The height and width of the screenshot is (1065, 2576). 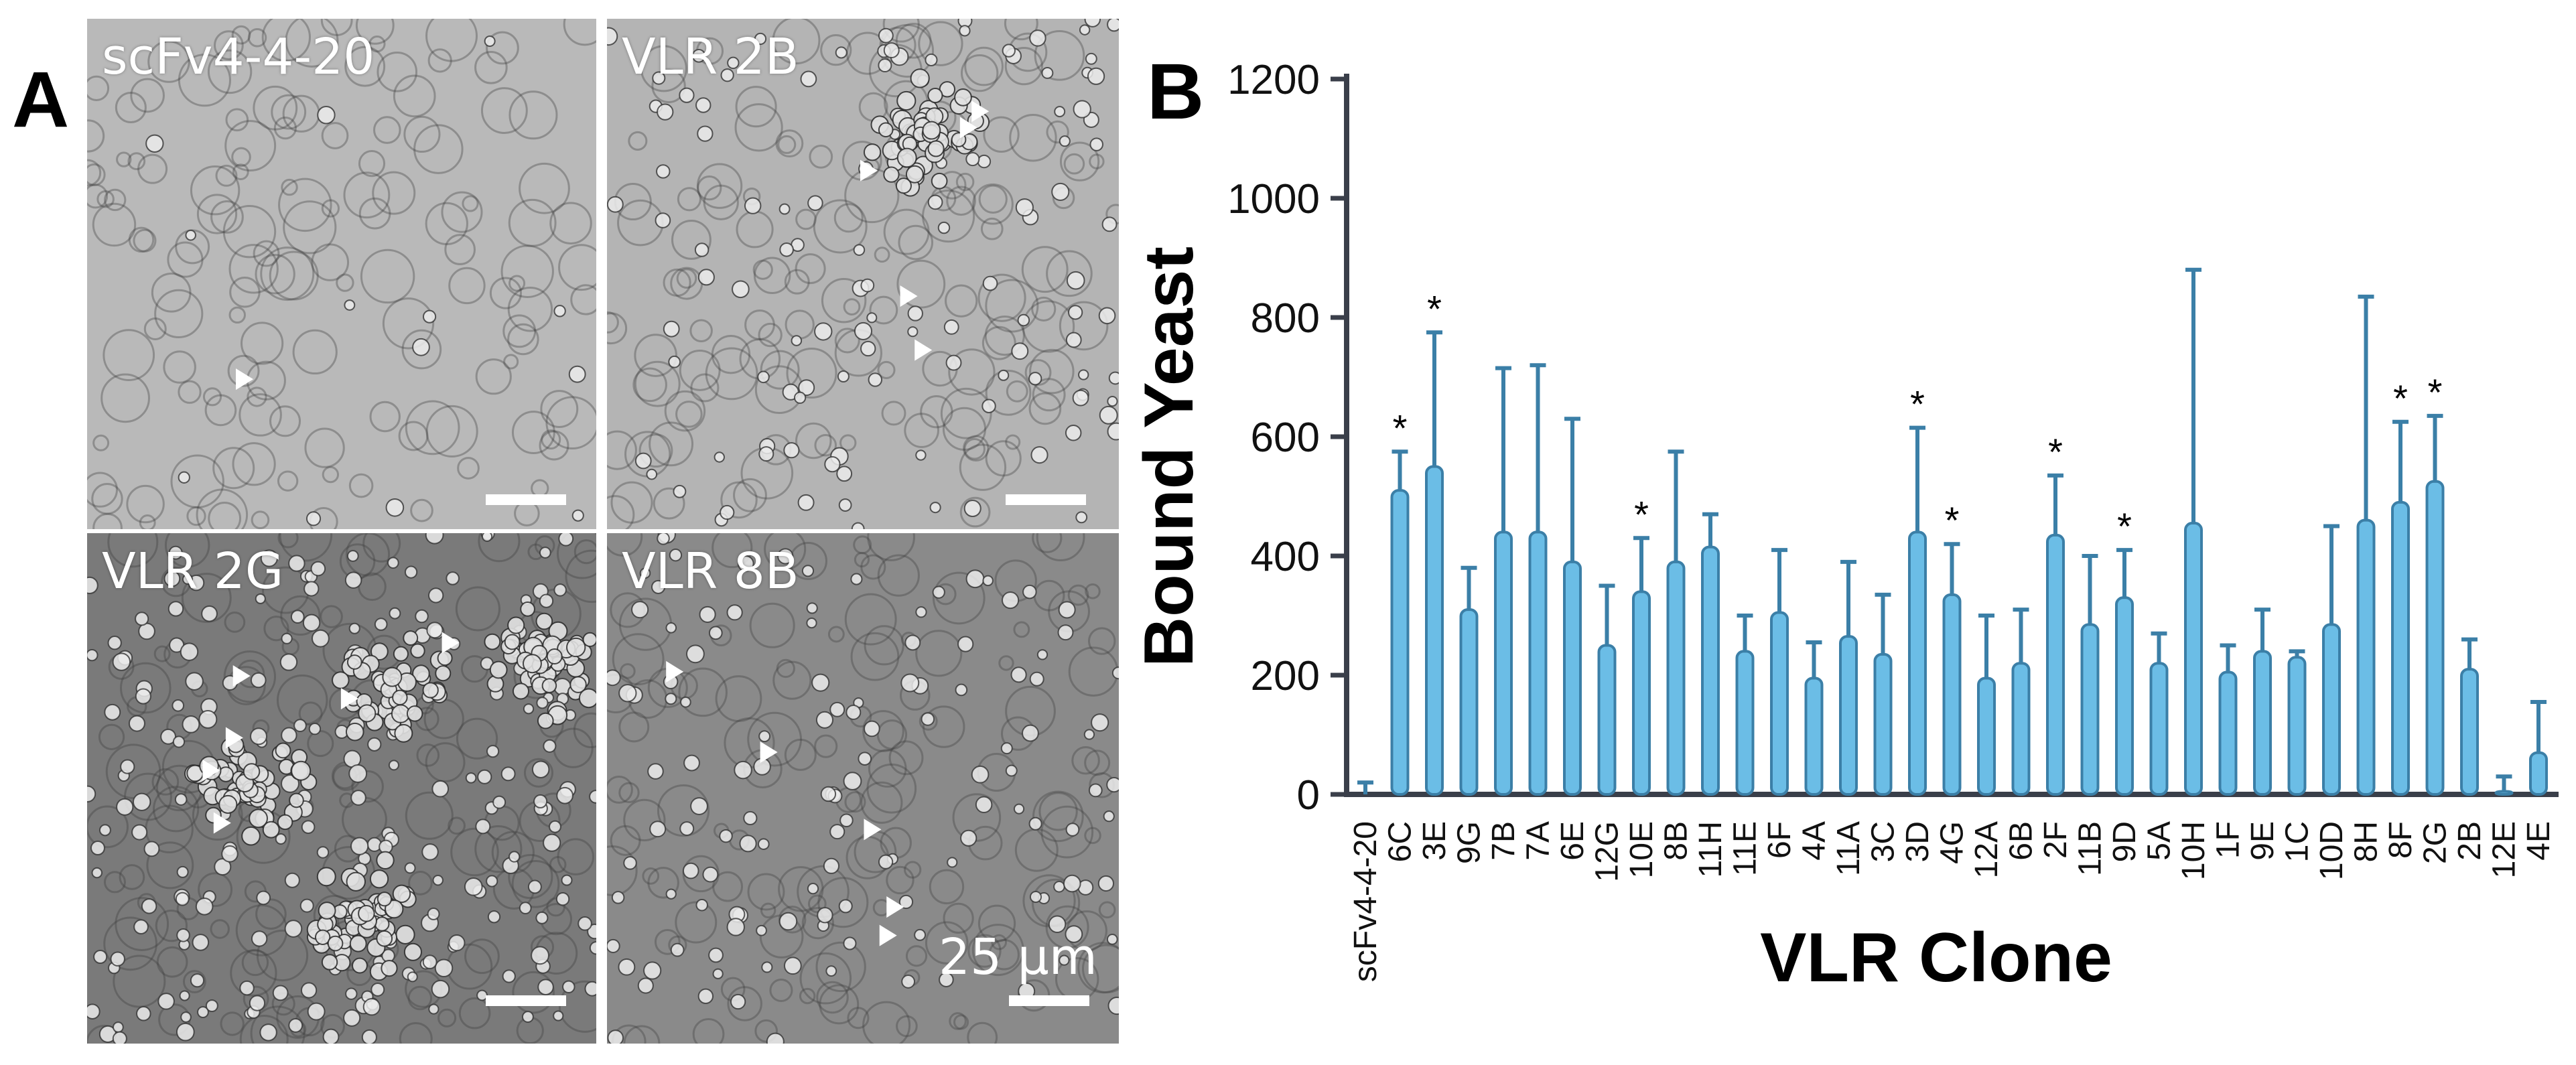 What do you see at coordinates (1987, 849) in the screenshot?
I see `x-tick-label: 12A` at bounding box center [1987, 849].